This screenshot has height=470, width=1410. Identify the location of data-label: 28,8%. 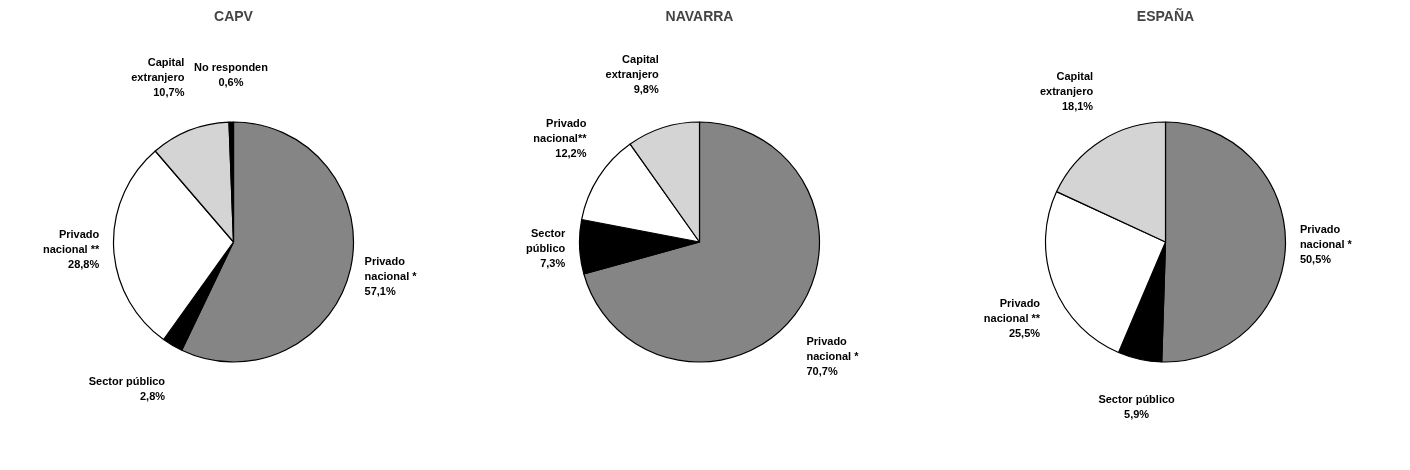
(84, 263).